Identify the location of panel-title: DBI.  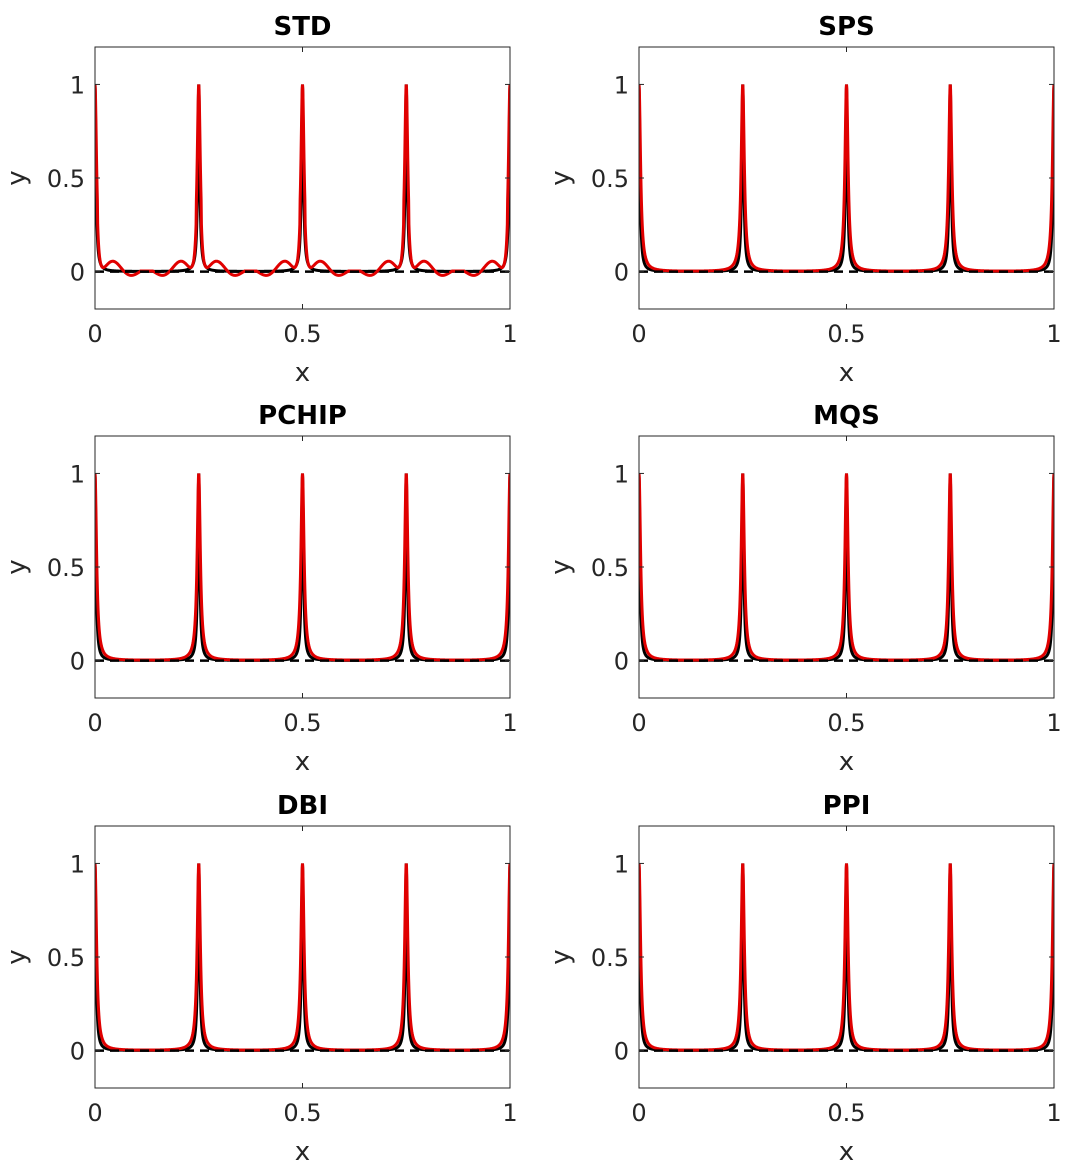
(302, 806).